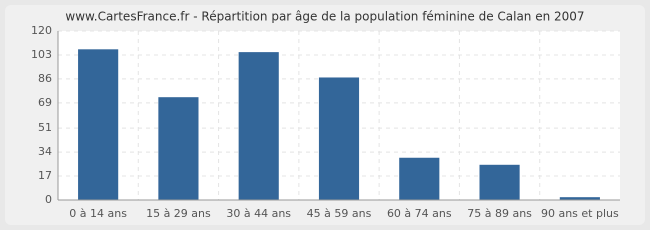  What do you see at coordinates (580, 213) in the screenshot?
I see `x-tick-label: 90 ans et plus` at bounding box center [580, 213].